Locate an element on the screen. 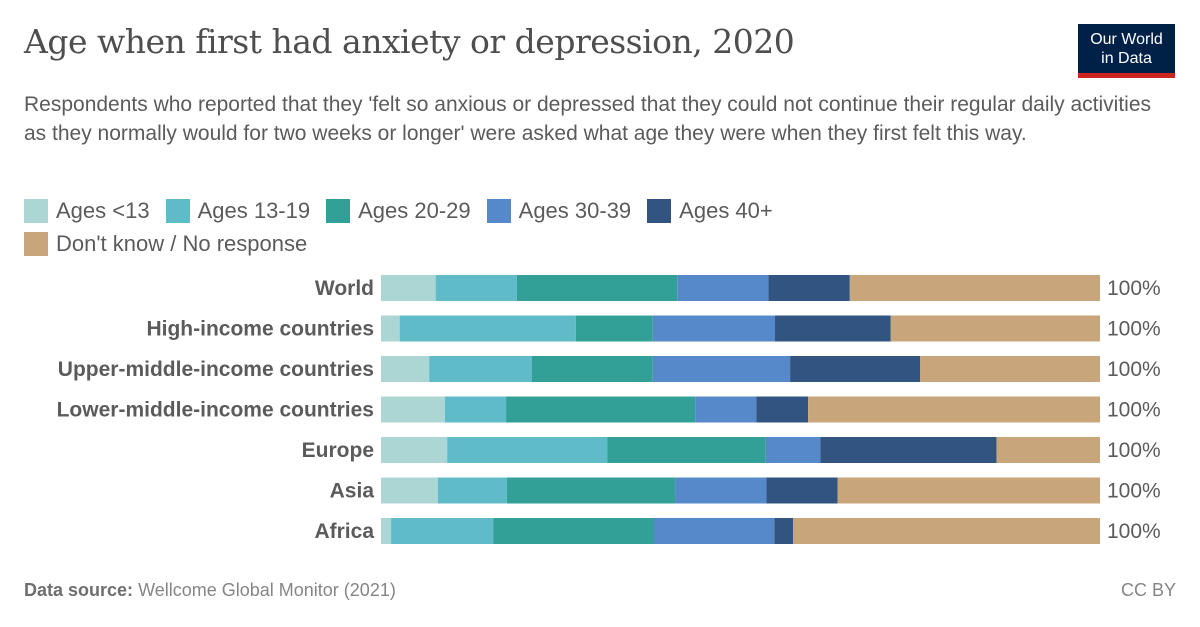 This screenshot has height=627, width=1200. legend-item: Don't know / No response is located at coordinates (165, 244).